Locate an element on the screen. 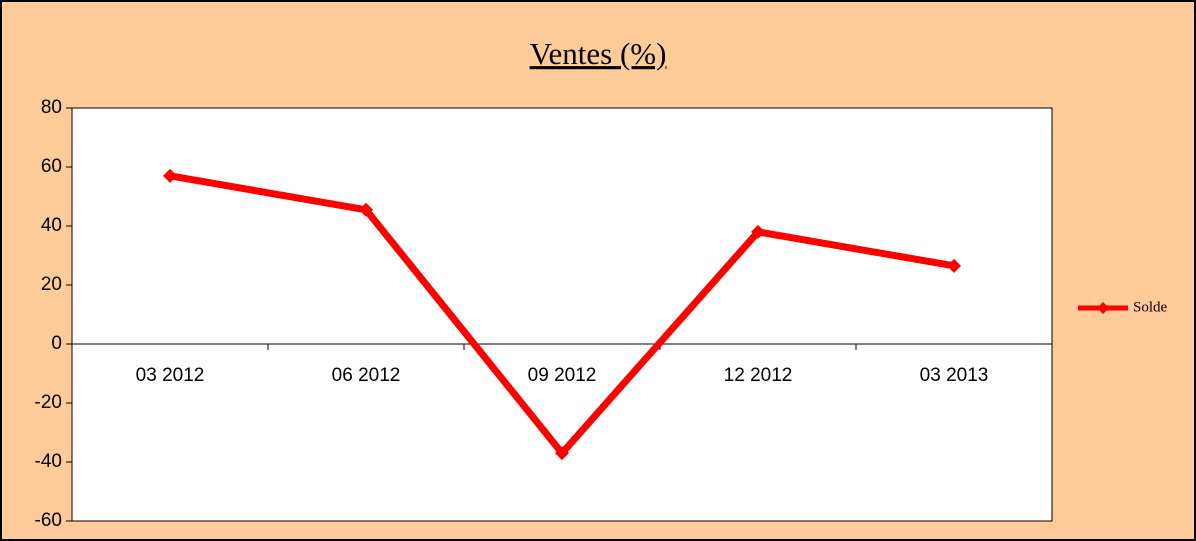 The image size is (1196, 541). y-tick-label: 0 is located at coordinates (56, 343).